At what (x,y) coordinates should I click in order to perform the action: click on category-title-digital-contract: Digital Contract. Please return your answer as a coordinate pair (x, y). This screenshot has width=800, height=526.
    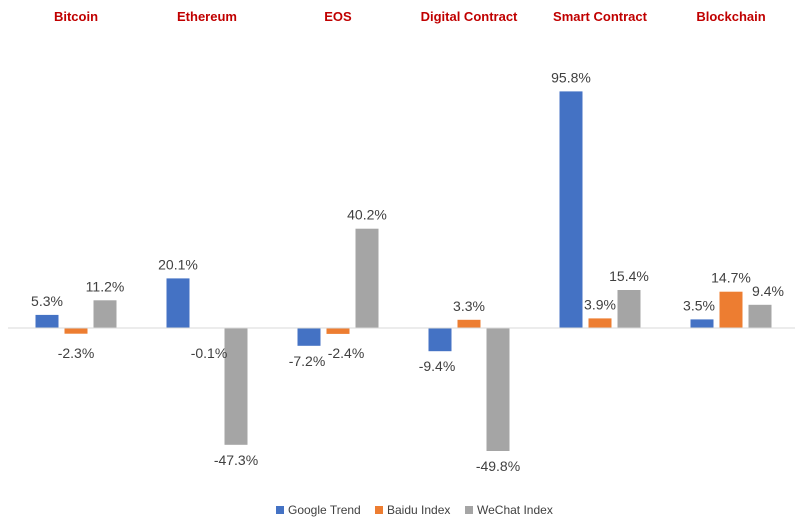
    Looking at the image, I should click on (469, 16).